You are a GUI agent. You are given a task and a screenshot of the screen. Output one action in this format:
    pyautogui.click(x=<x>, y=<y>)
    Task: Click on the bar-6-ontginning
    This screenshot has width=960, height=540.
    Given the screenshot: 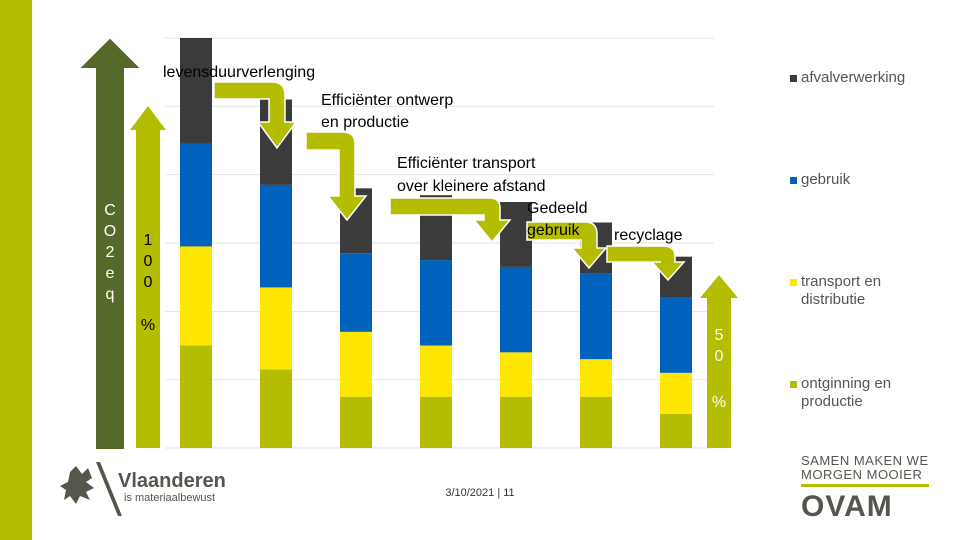 What is the action you would take?
    pyautogui.click(x=596, y=422)
    